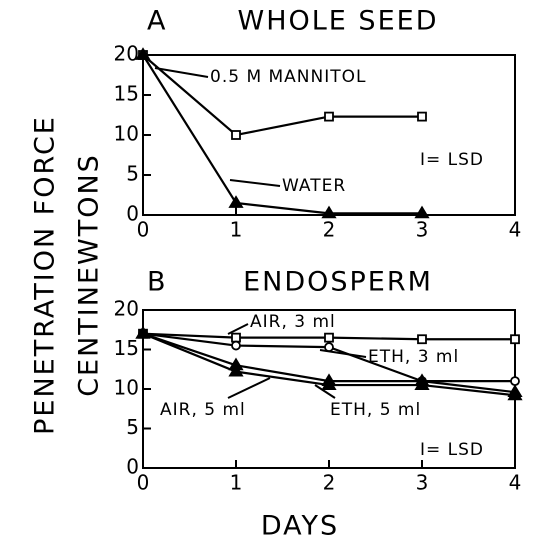 This screenshot has height=546, width=537. What do you see at coordinates (338, 21) in the screenshot?
I see `chart-title: WHOLE SEED` at bounding box center [338, 21].